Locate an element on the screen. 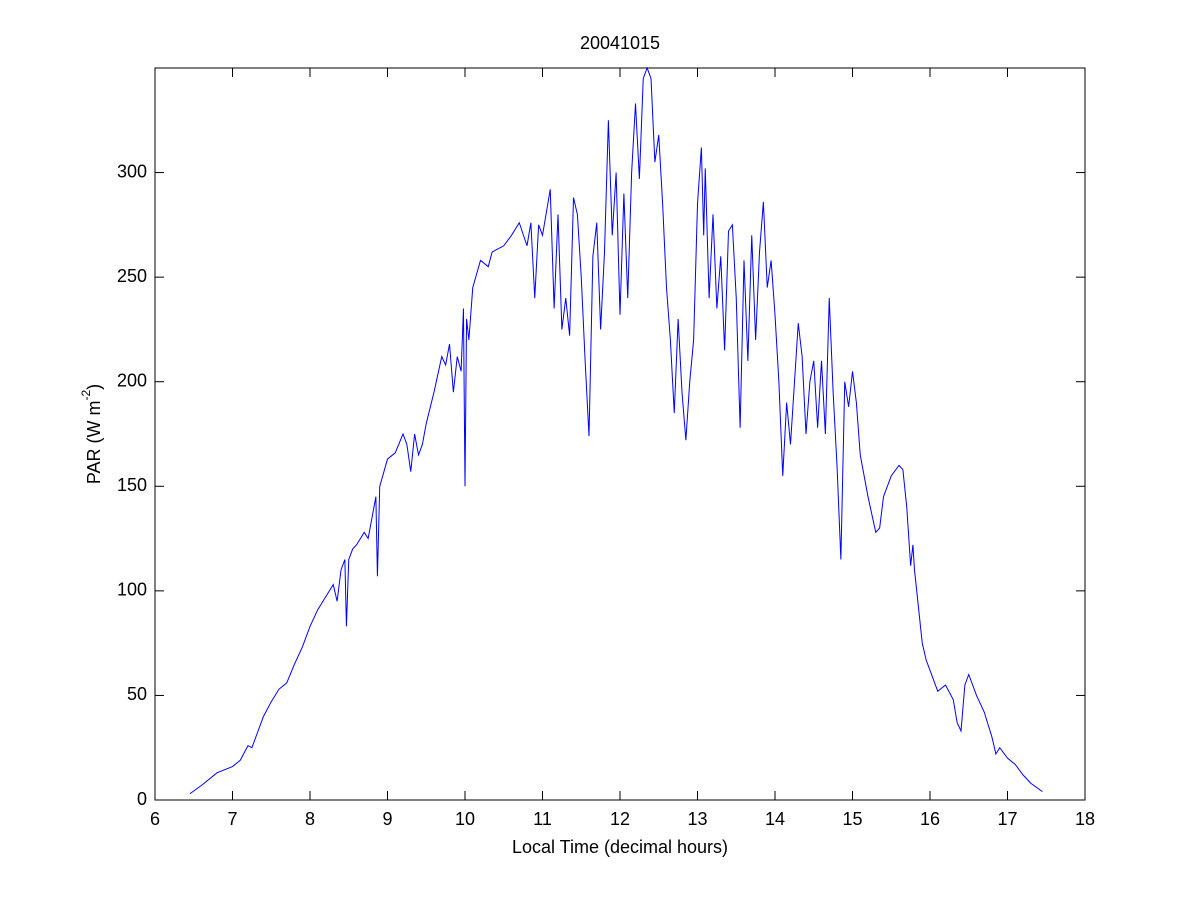 This screenshot has height=900, width=1200. x-tick-label: 16 is located at coordinates (930, 819).